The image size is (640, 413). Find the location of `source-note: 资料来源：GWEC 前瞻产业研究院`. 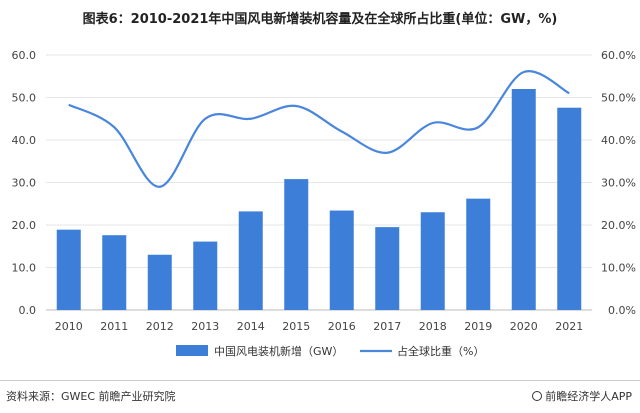

source-note: 资料来源：GWEC 前瞻产业研究院 is located at coordinates (91, 396).